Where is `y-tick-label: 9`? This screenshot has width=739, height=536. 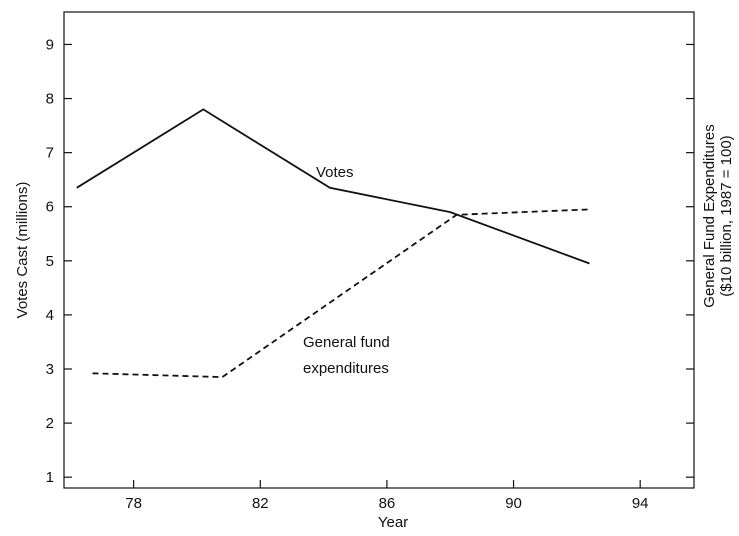 y-tick-label: 9 is located at coordinates (50, 44).